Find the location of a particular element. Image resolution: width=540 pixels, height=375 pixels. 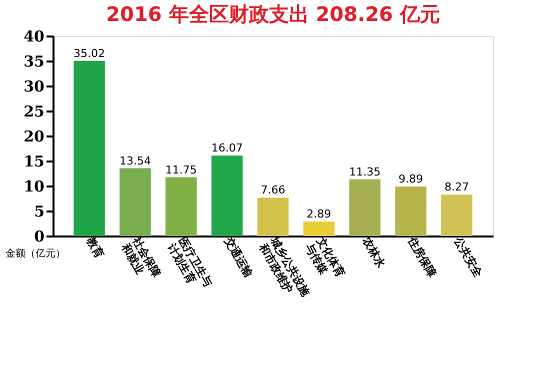

x-tick-label: 教育 is located at coordinates (95, 247).